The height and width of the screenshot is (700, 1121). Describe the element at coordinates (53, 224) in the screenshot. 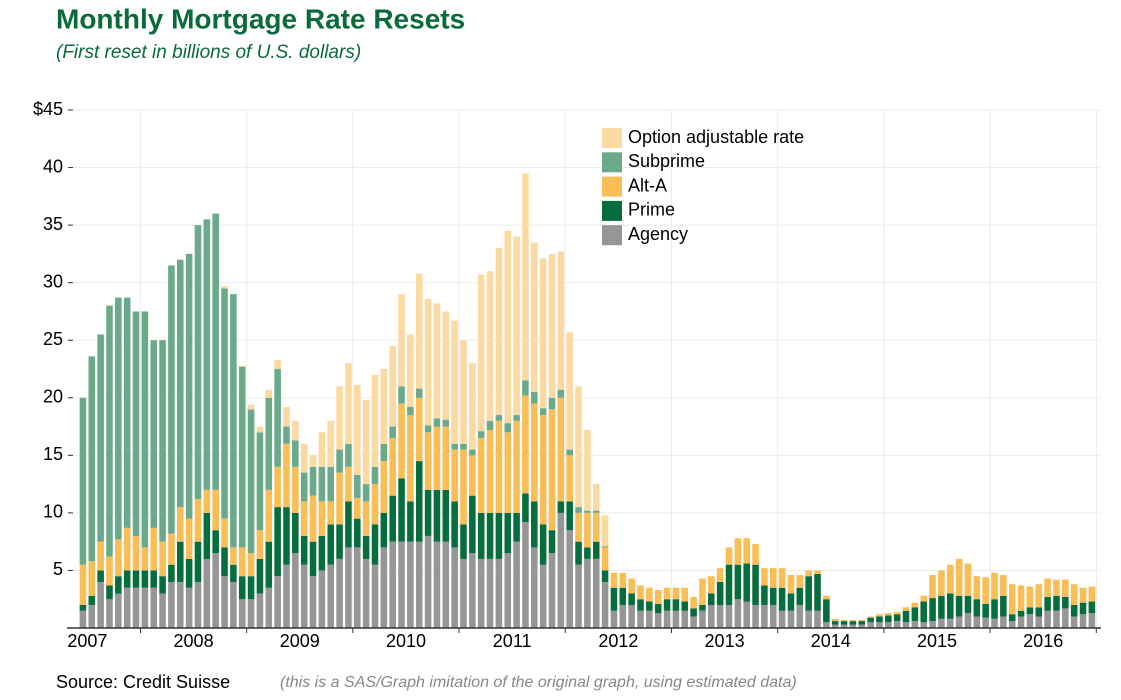

I see `y-tick-label: 35` at that location.